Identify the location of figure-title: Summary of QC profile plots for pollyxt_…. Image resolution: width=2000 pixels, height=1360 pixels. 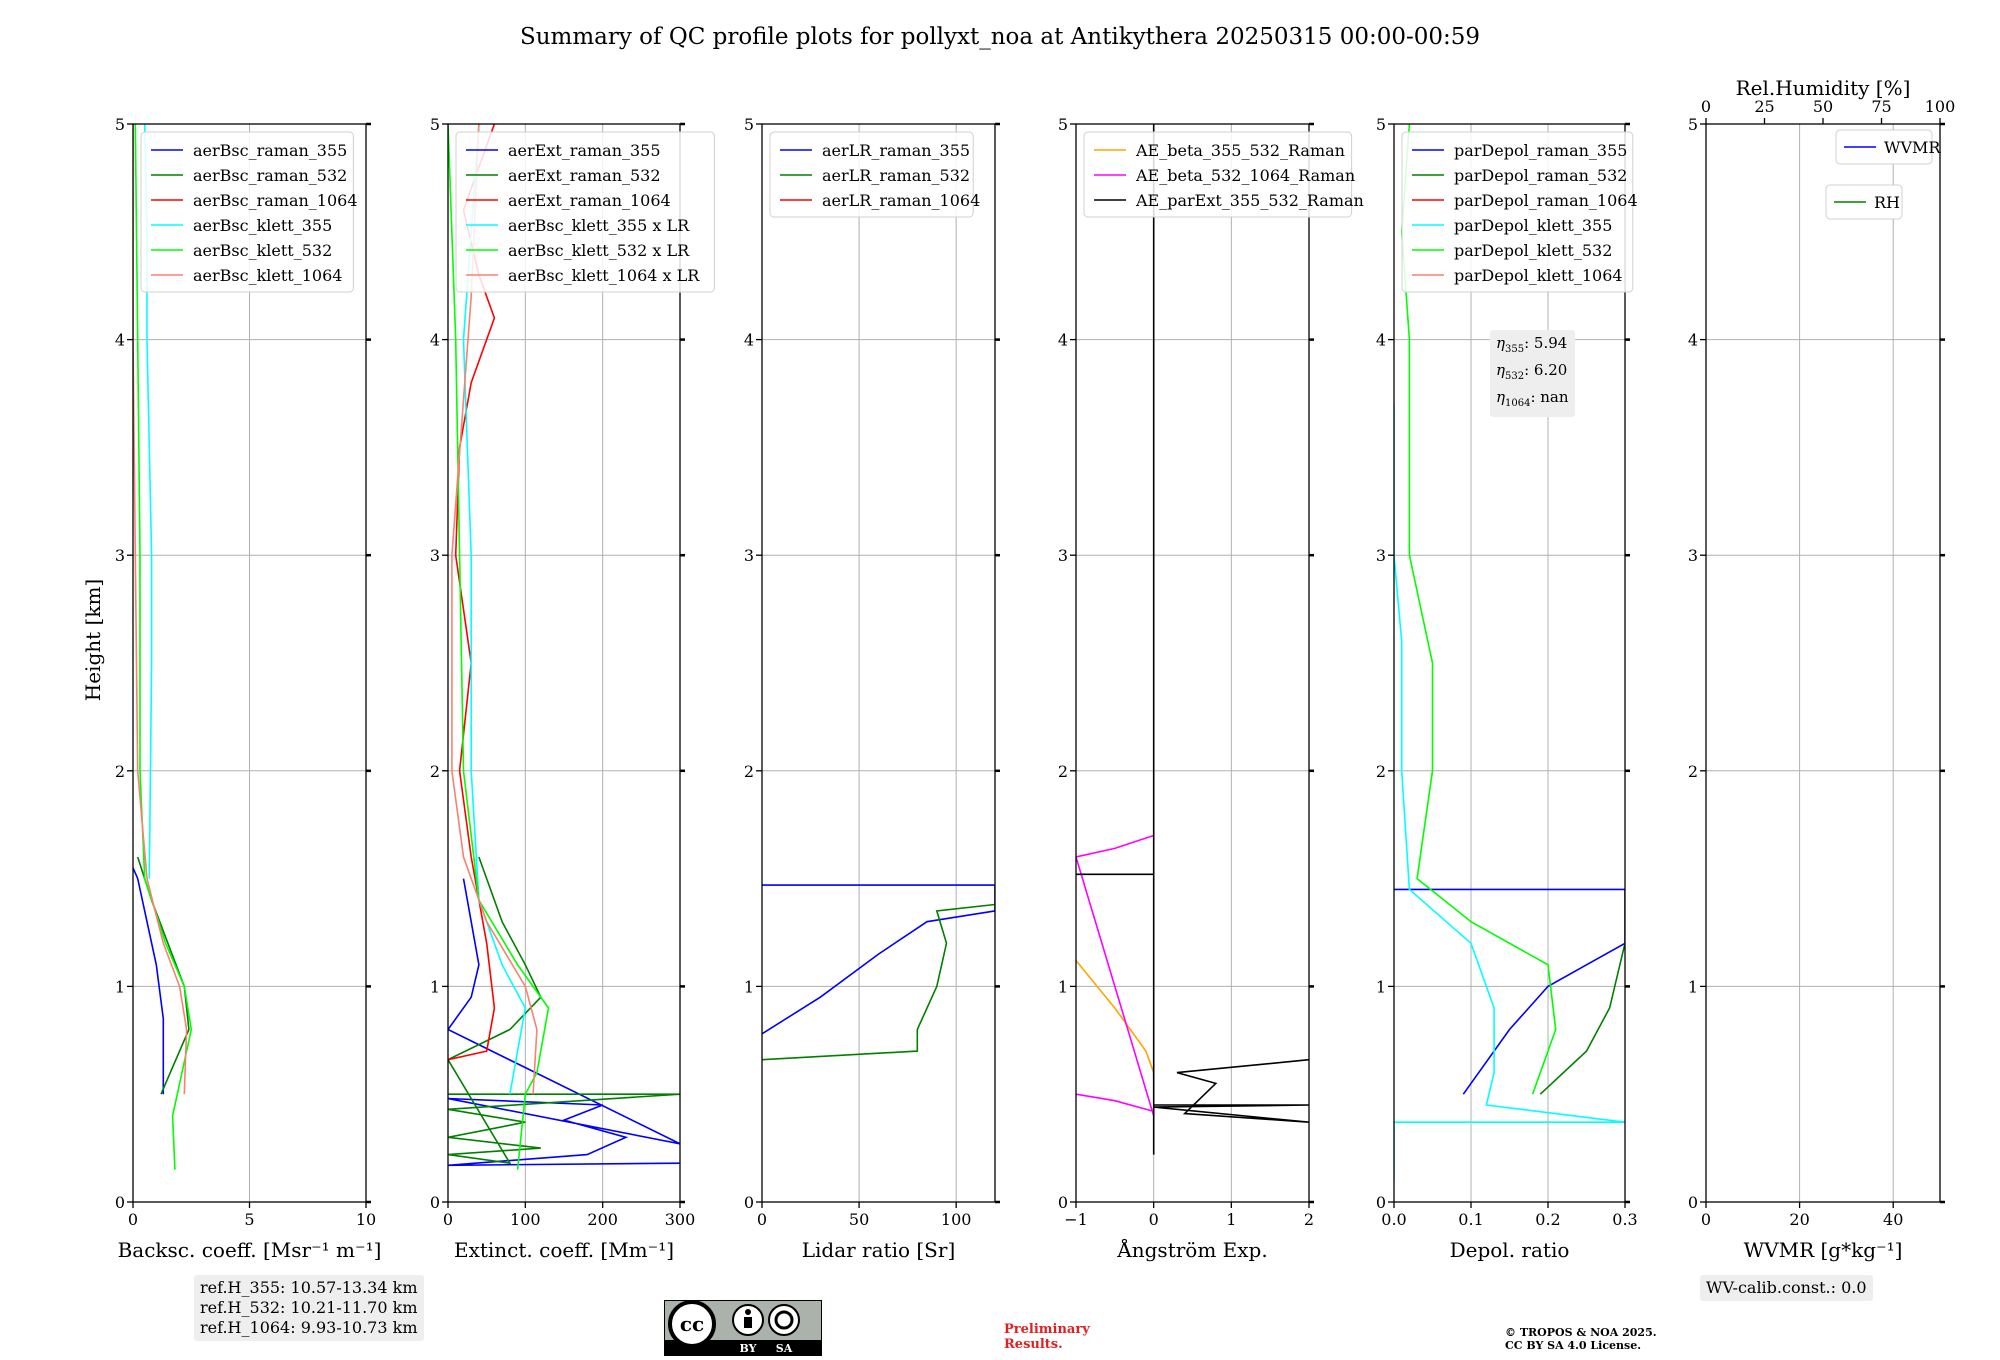
(1000, 37).